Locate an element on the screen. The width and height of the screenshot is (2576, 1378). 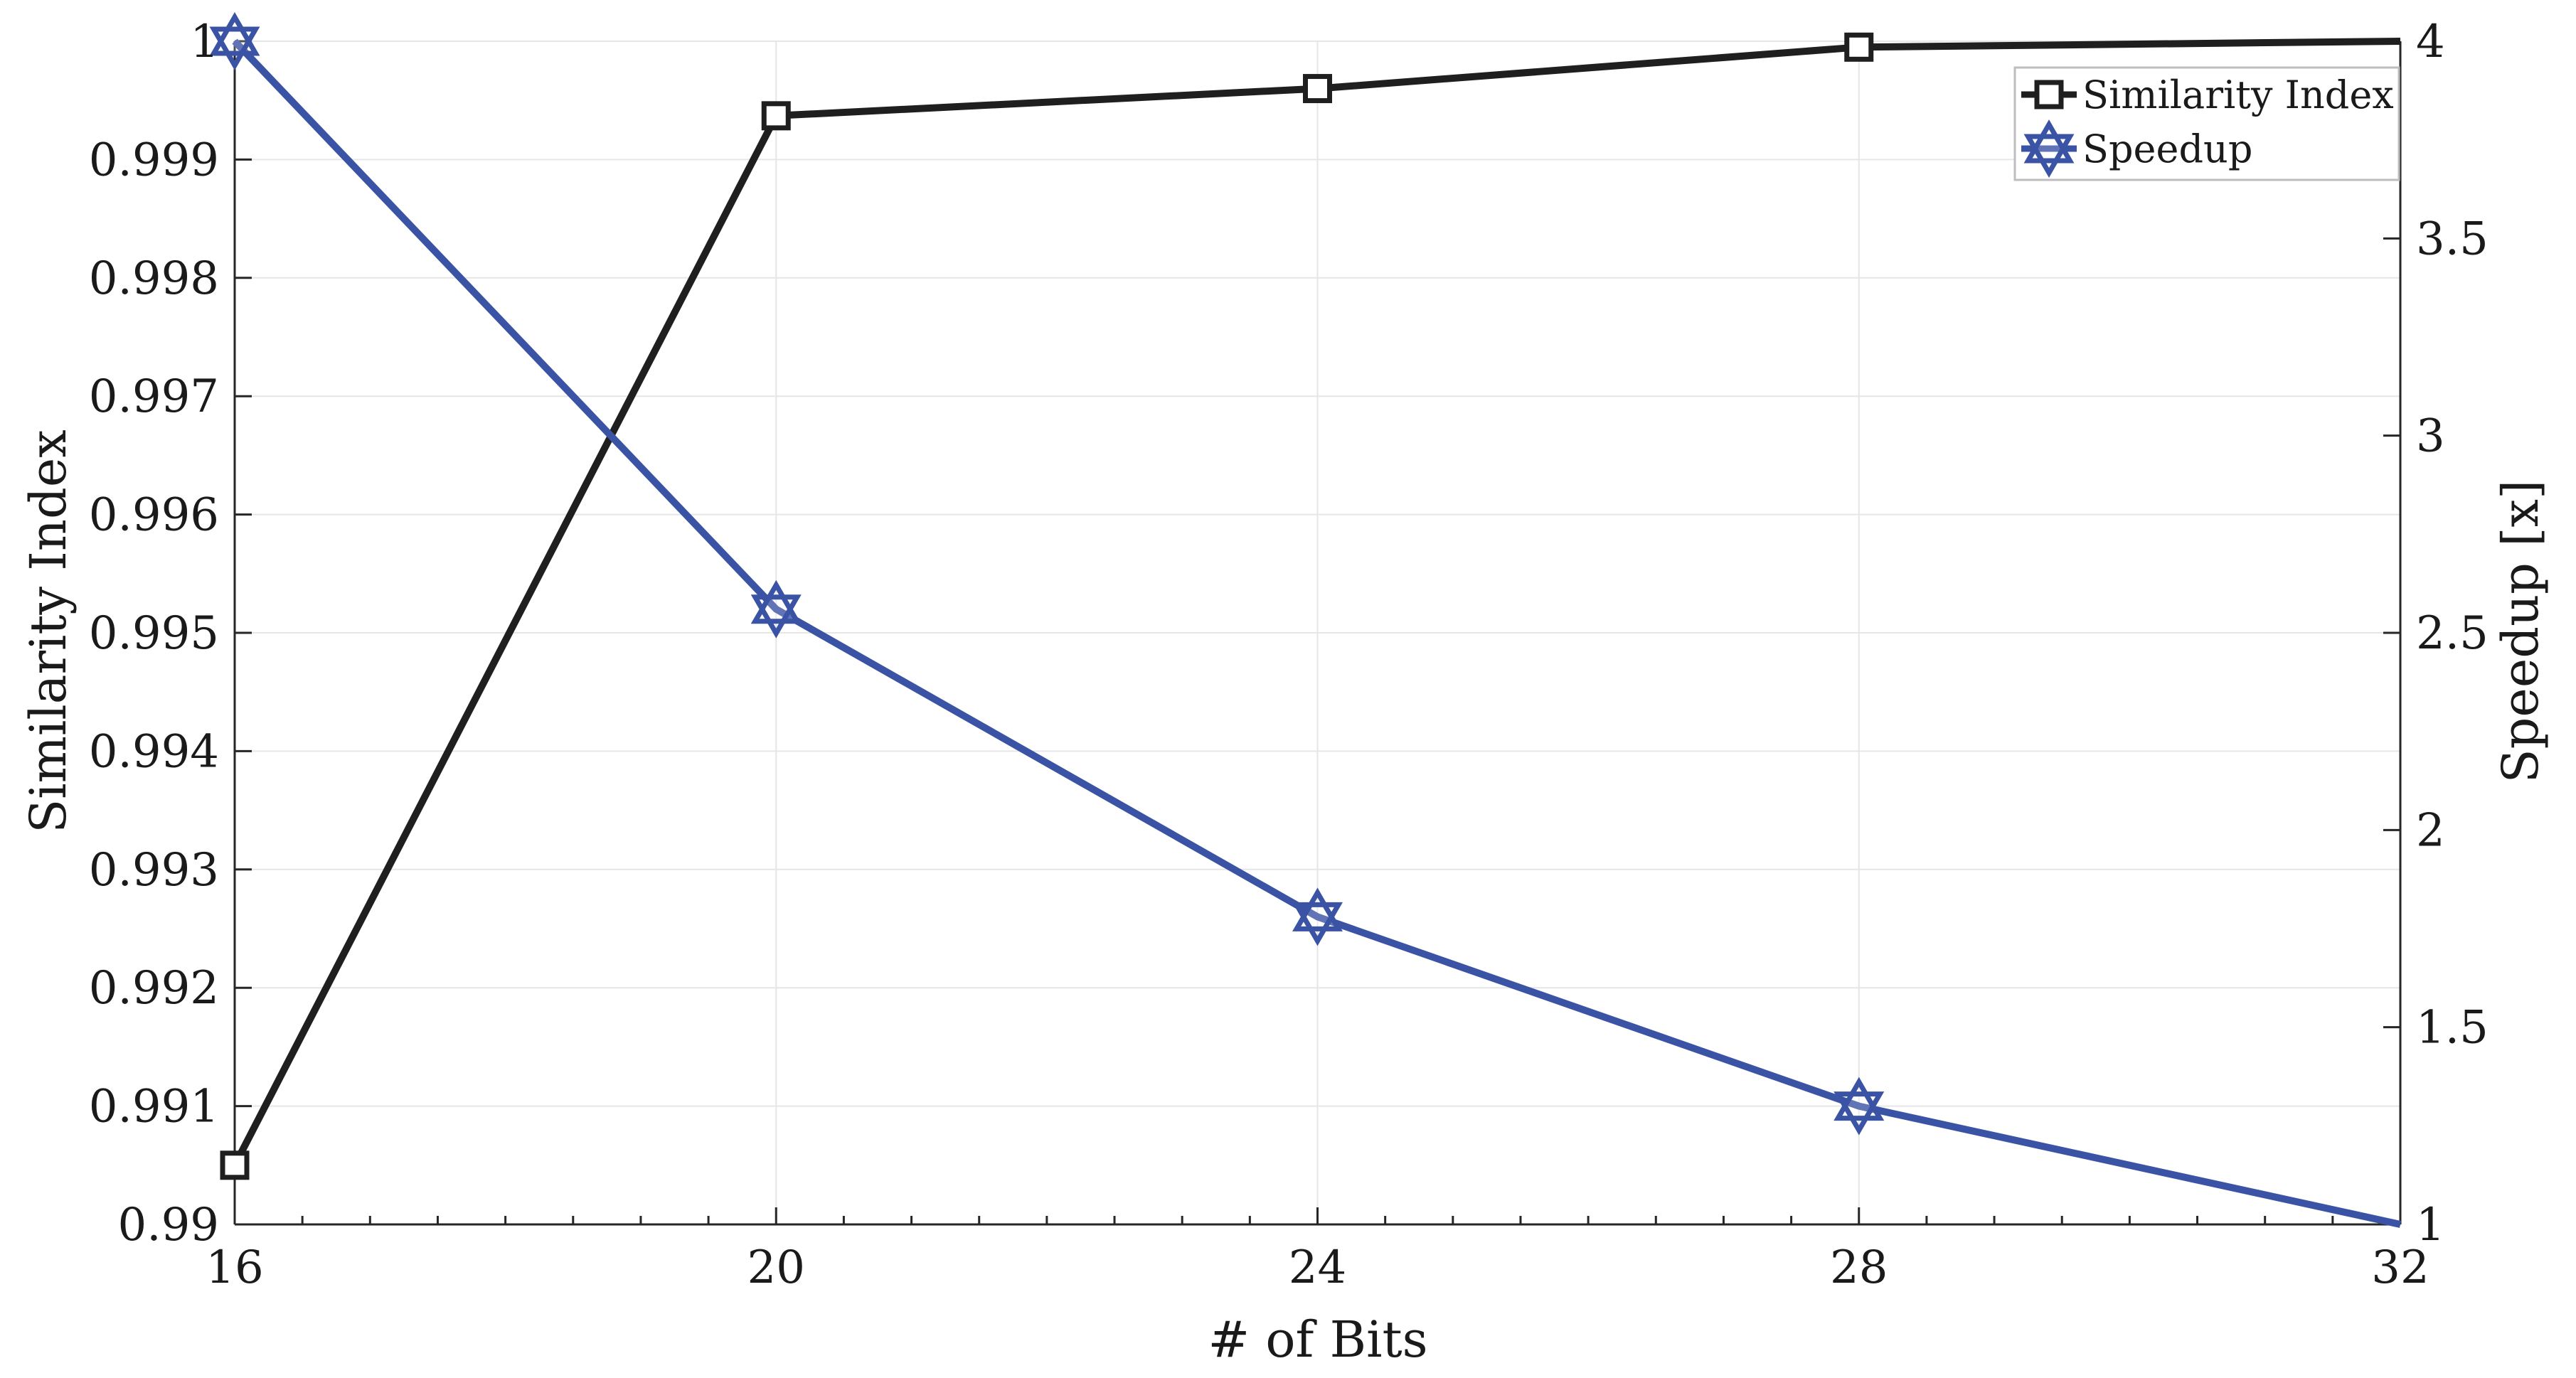
y-tick-label: 0.994 is located at coordinates (154, 751).